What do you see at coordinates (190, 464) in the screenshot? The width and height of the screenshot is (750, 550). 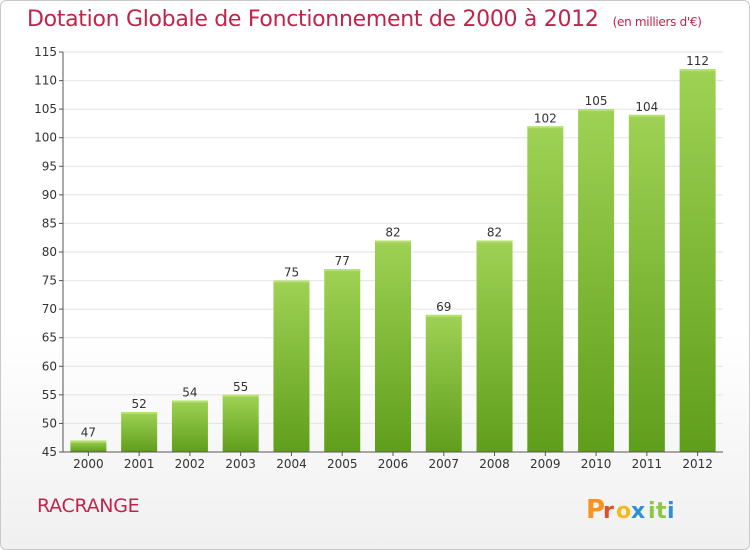 I see `x-tick-label: 2002` at bounding box center [190, 464].